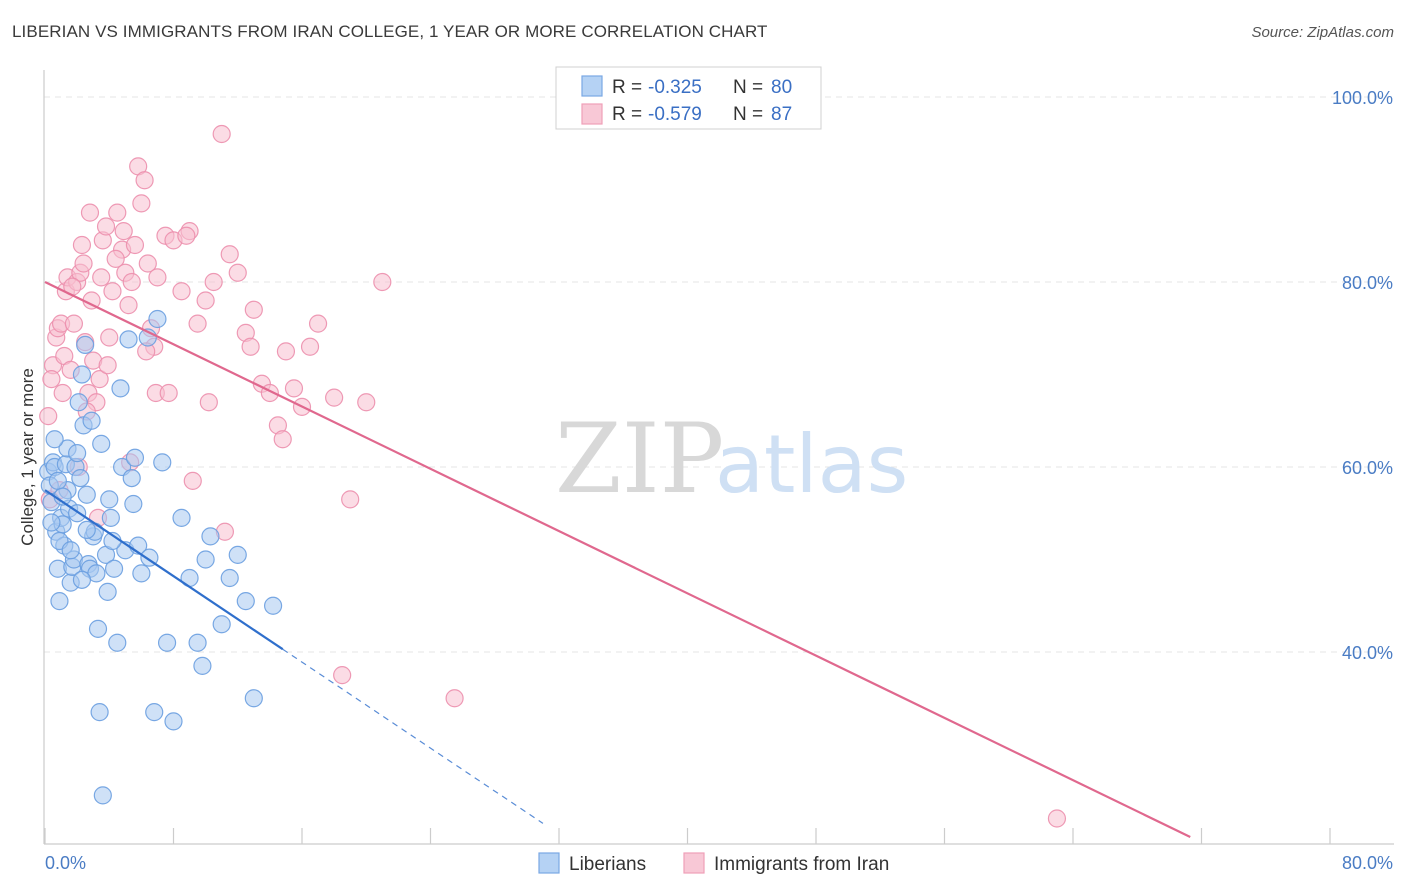 The width and height of the screenshot is (1406, 892). What do you see at coordinates (801, 864) in the screenshot?
I see `bottom-legend-iran: Immigrants from Iran` at bounding box center [801, 864].